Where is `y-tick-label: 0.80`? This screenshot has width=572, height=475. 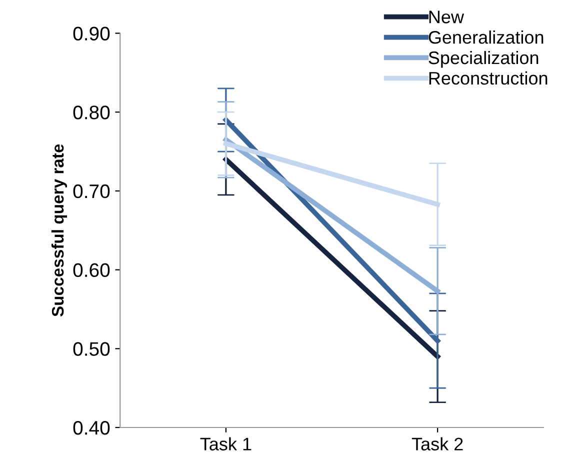 y-tick-label: 0.80 is located at coordinates (91, 113).